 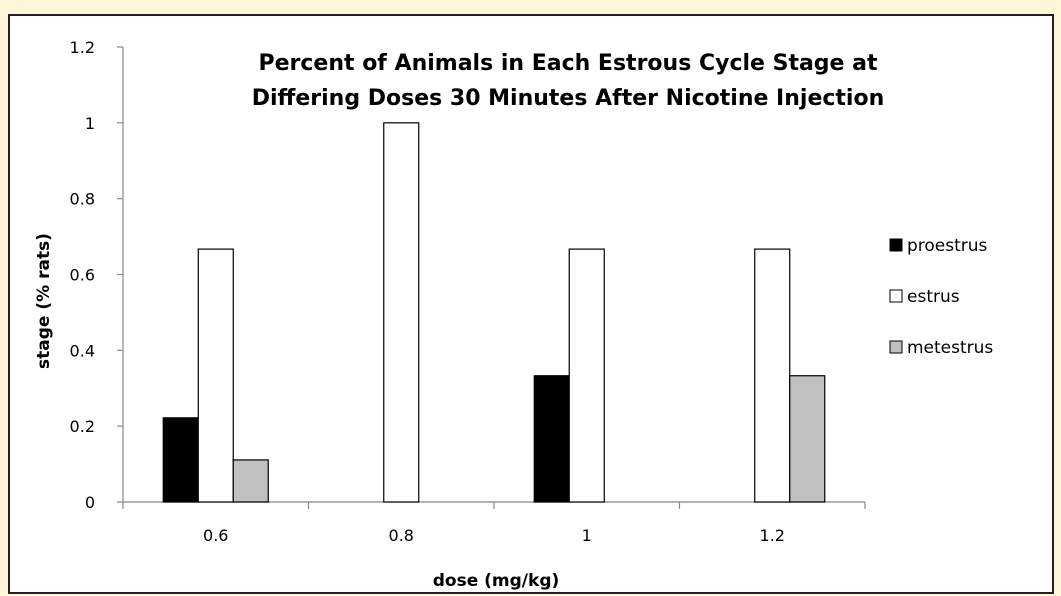 I want to click on legend: proestrus estrus metestrus, so click(x=941, y=297).